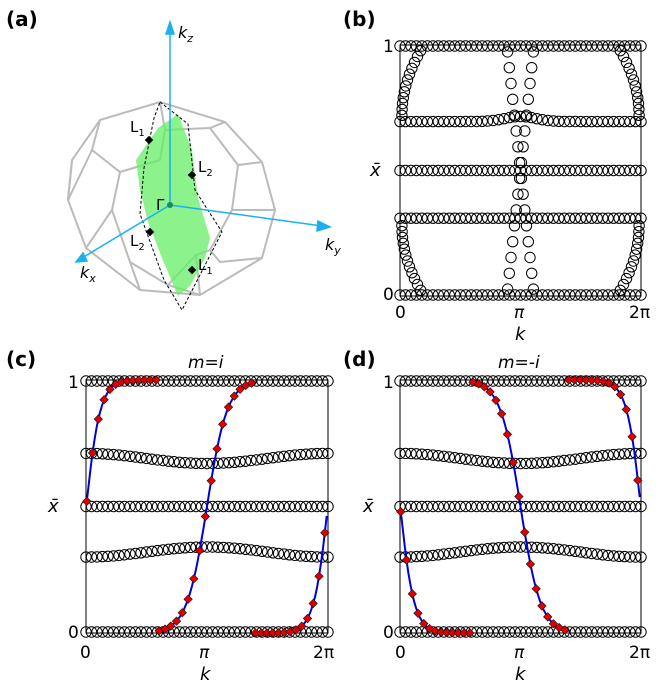  I want to click on wilson-line-segment, so click(435, 572).